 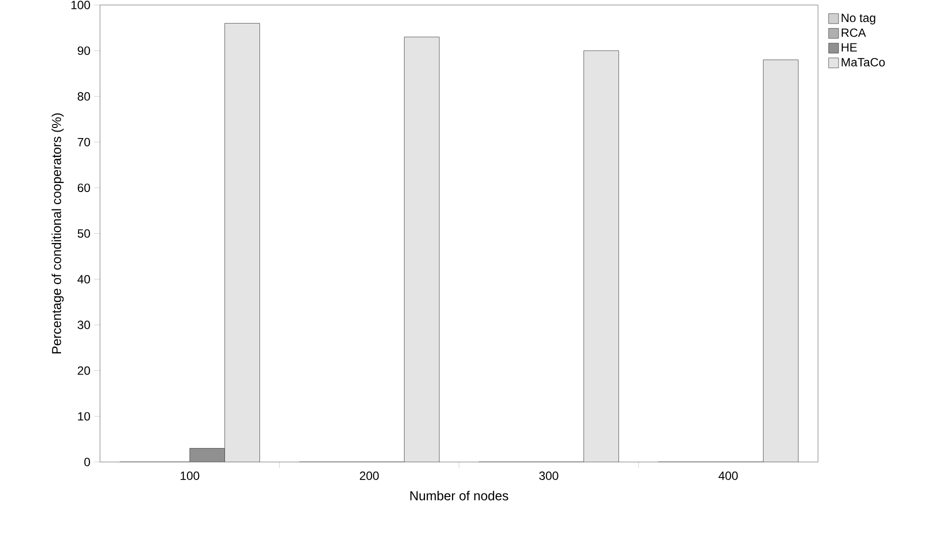 What do you see at coordinates (728, 476) in the screenshot?
I see `x-tick-label: 400` at bounding box center [728, 476].